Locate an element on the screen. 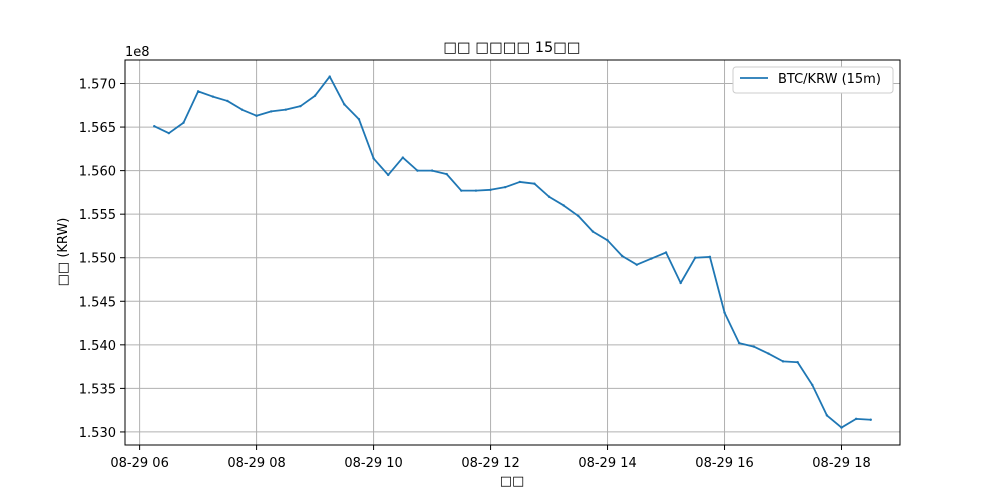  chart-title: □□ □□□□ 15□□ is located at coordinates (511, 48).